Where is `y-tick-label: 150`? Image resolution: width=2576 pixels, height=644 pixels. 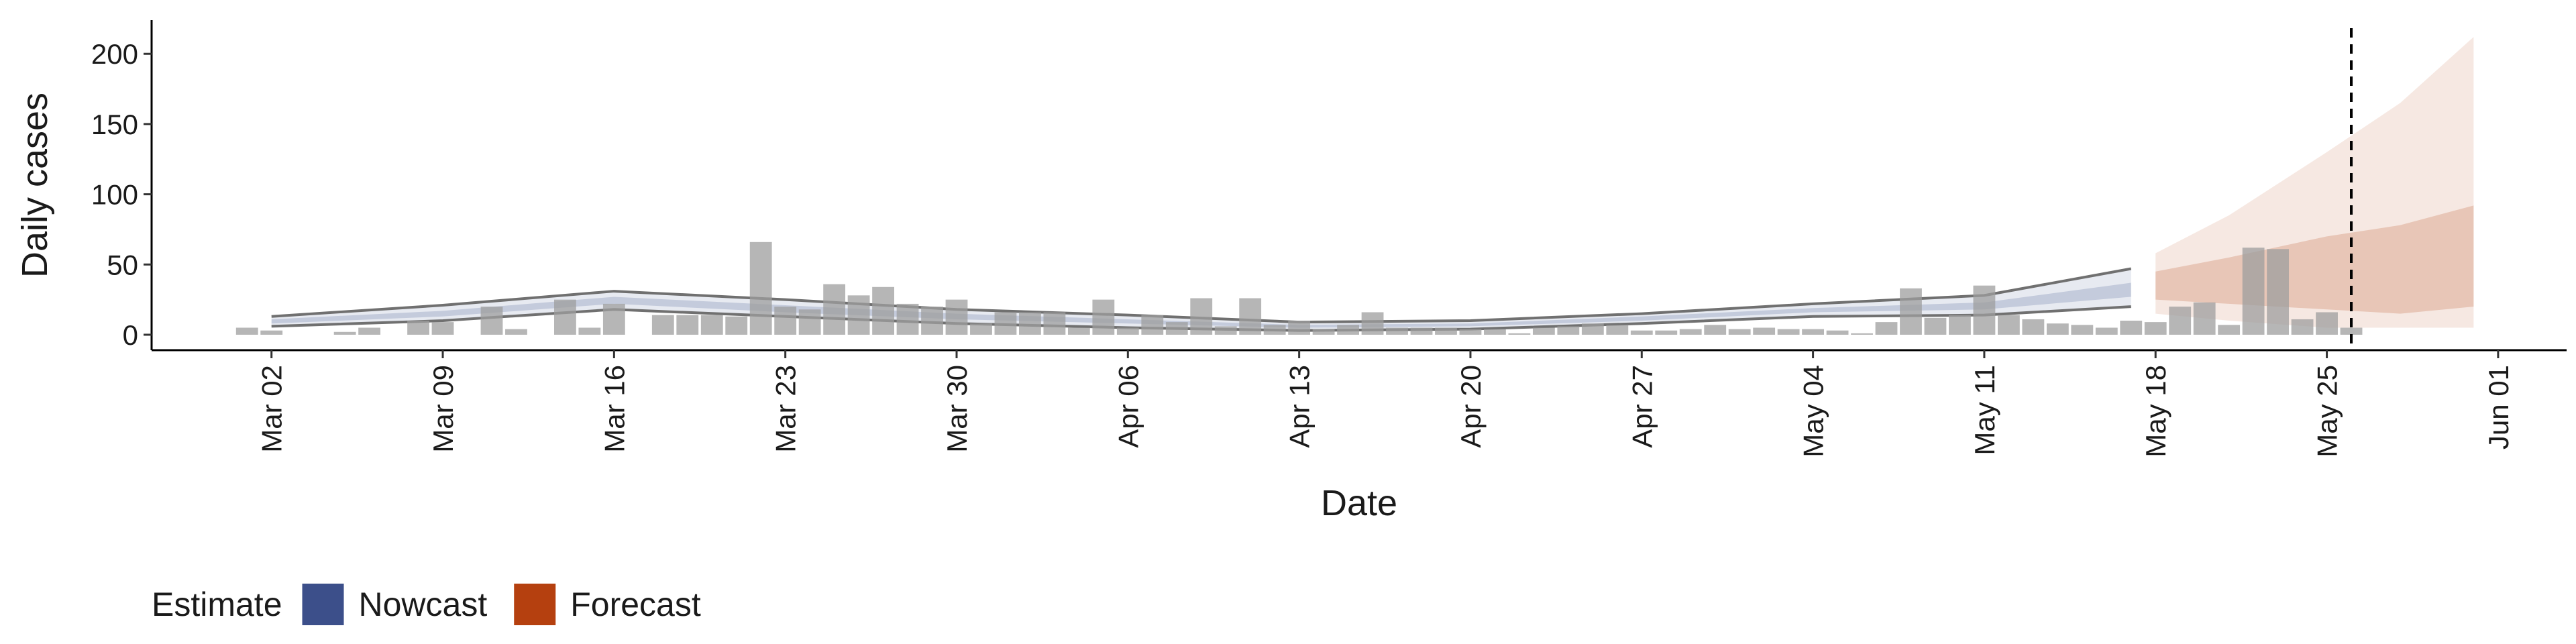
y-tick-label: 150 is located at coordinates (114, 124).